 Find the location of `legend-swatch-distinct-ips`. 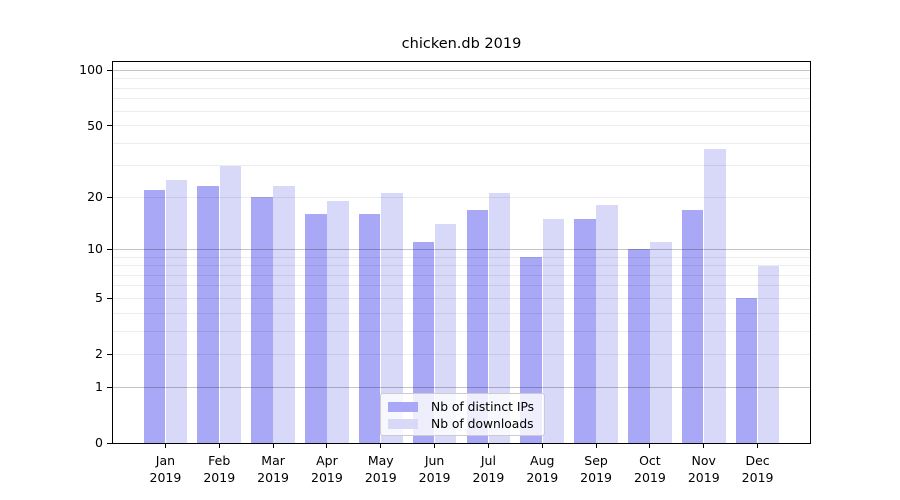

legend-swatch-distinct-ips is located at coordinates (403, 406).